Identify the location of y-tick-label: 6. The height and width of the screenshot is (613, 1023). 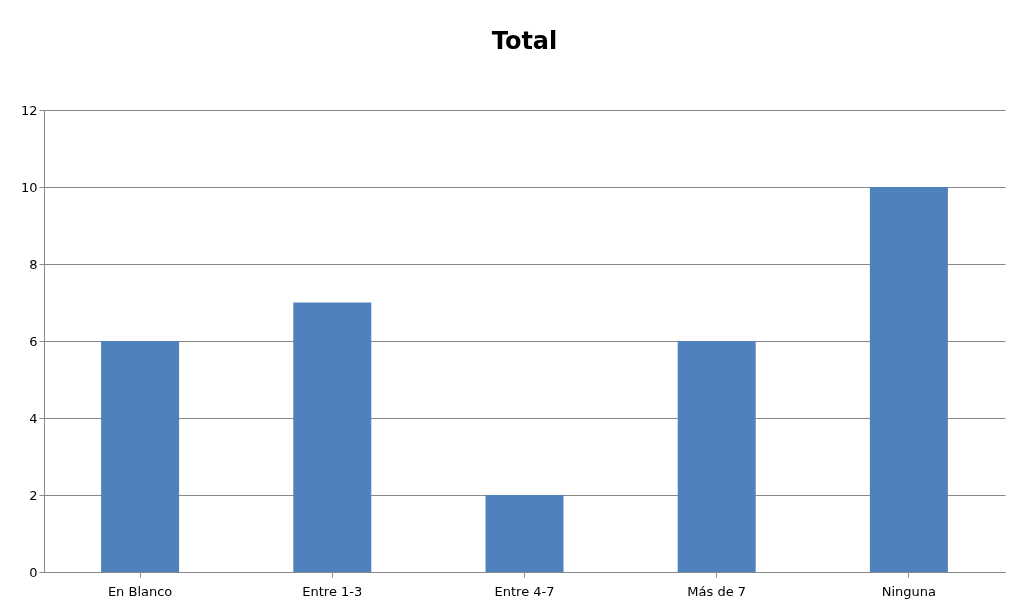
(33, 341).